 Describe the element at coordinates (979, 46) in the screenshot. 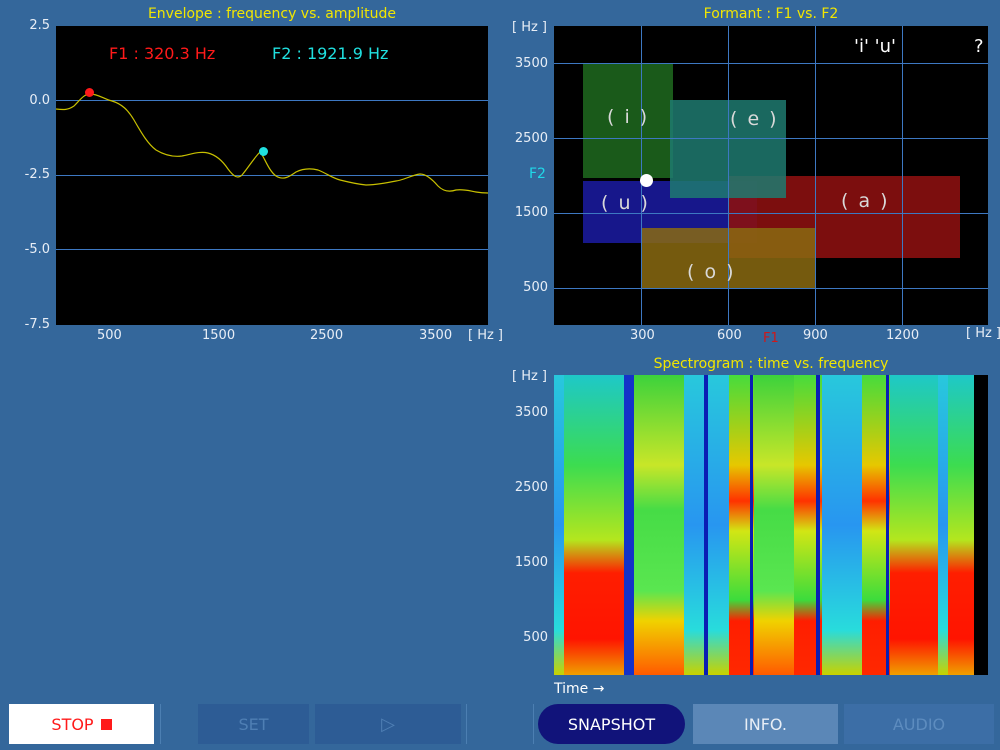

I see `help-button: ?` at that location.